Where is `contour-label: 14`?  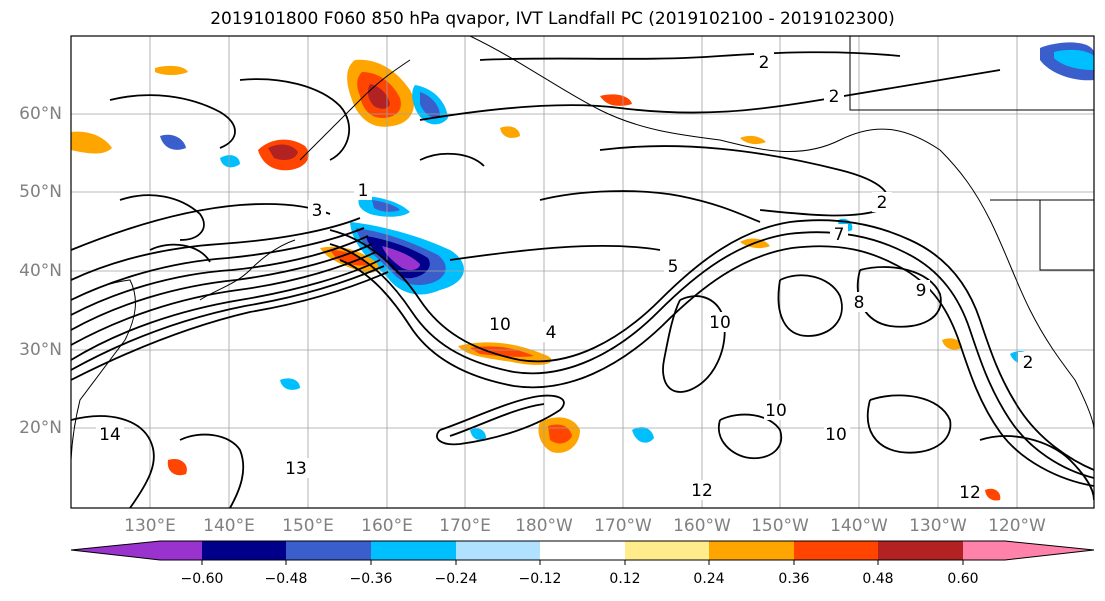 contour-label: 14 is located at coordinates (110, 435).